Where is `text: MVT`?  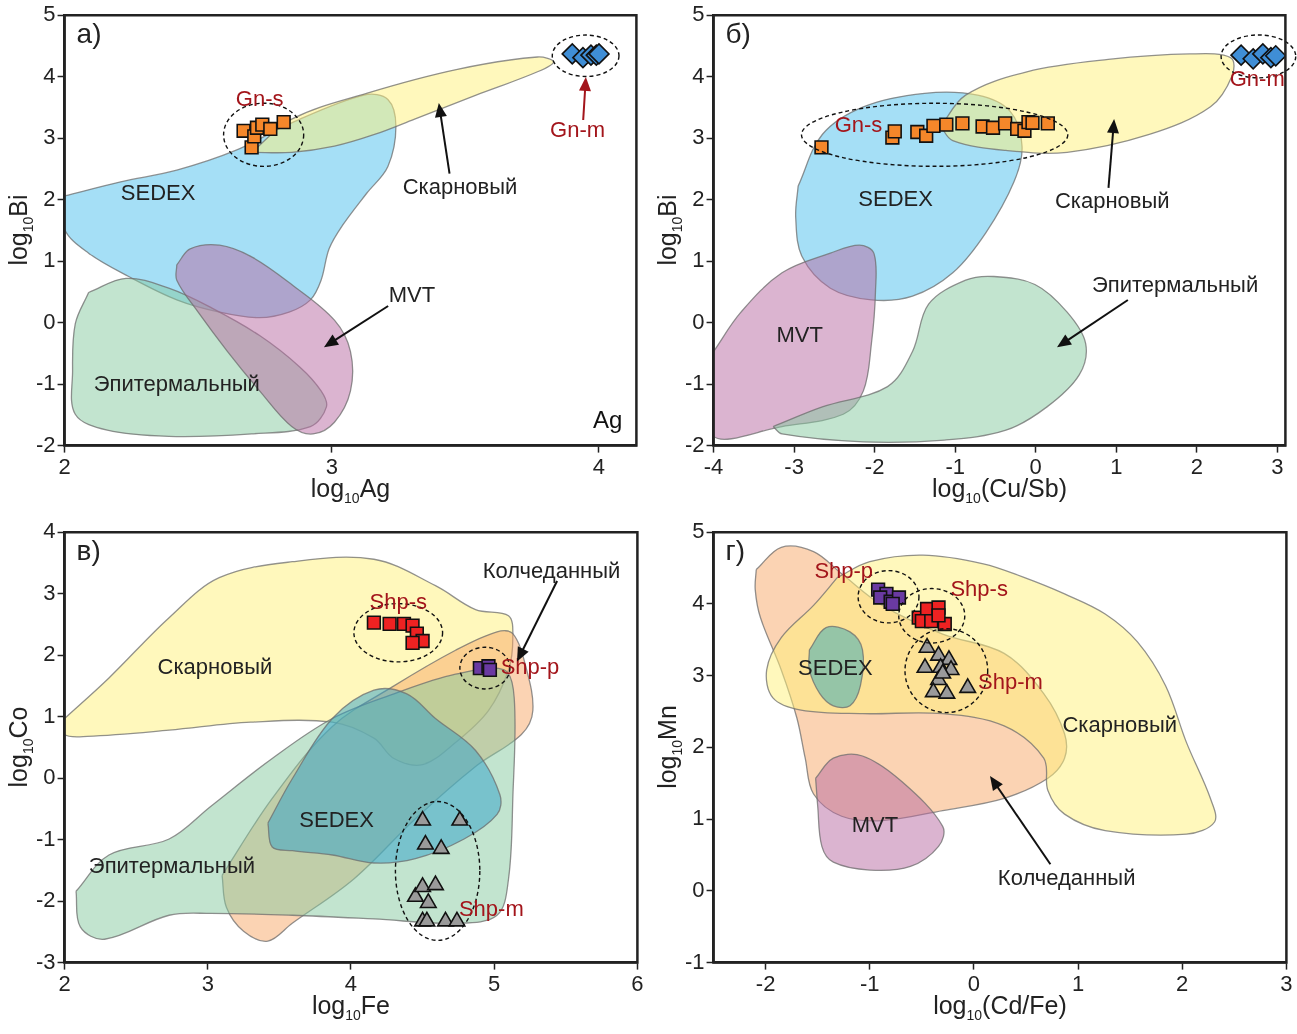 text: MVT is located at coordinates (412, 295).